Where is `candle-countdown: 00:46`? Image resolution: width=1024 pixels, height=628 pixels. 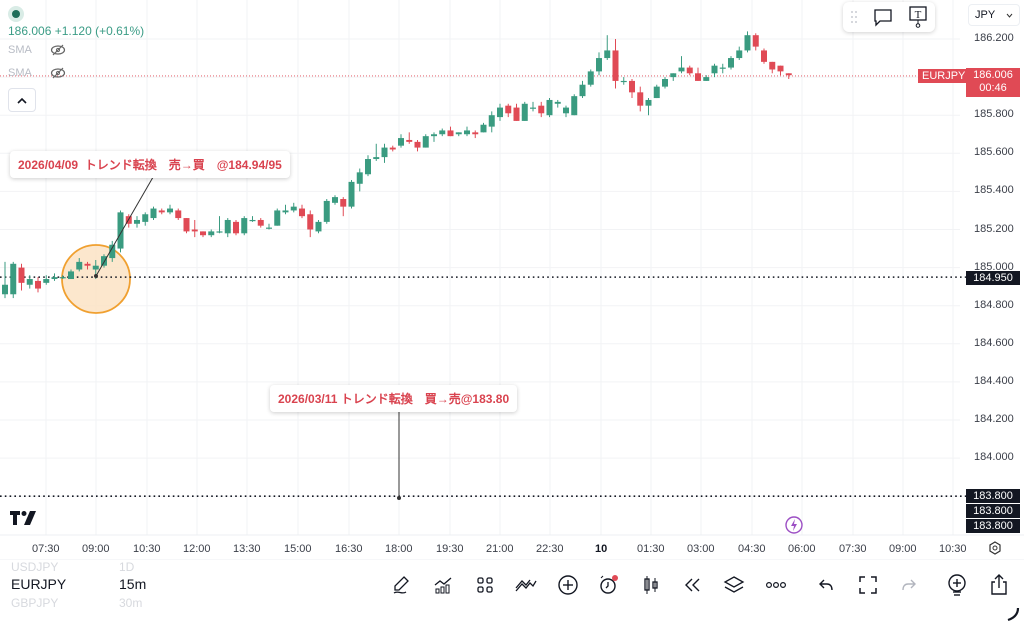 candle-countdown: 00:46 is located at coordinates (993, 88).